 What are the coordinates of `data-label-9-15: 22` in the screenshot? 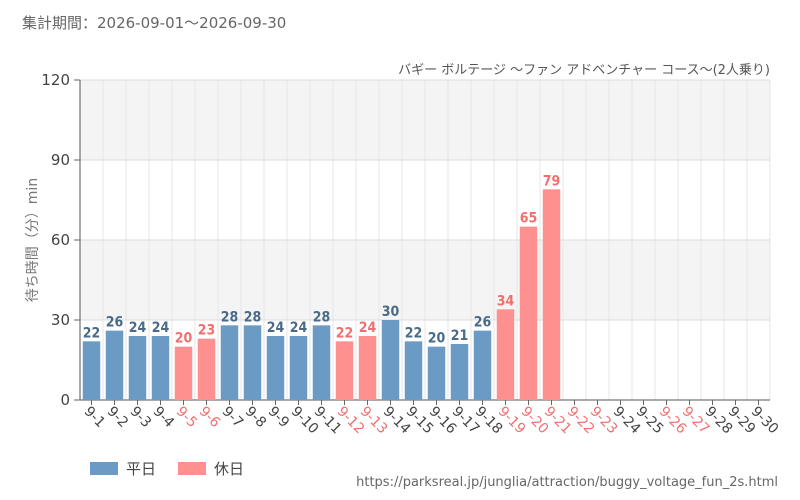 It's located at (414, 333).